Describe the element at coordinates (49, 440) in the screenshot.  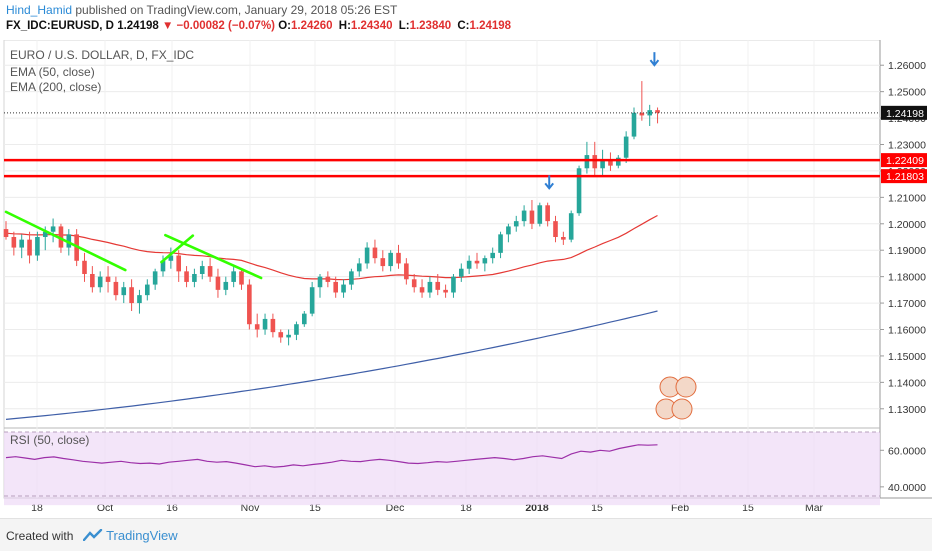
I see `rsi-legend: RSI (50, close)` at that location.